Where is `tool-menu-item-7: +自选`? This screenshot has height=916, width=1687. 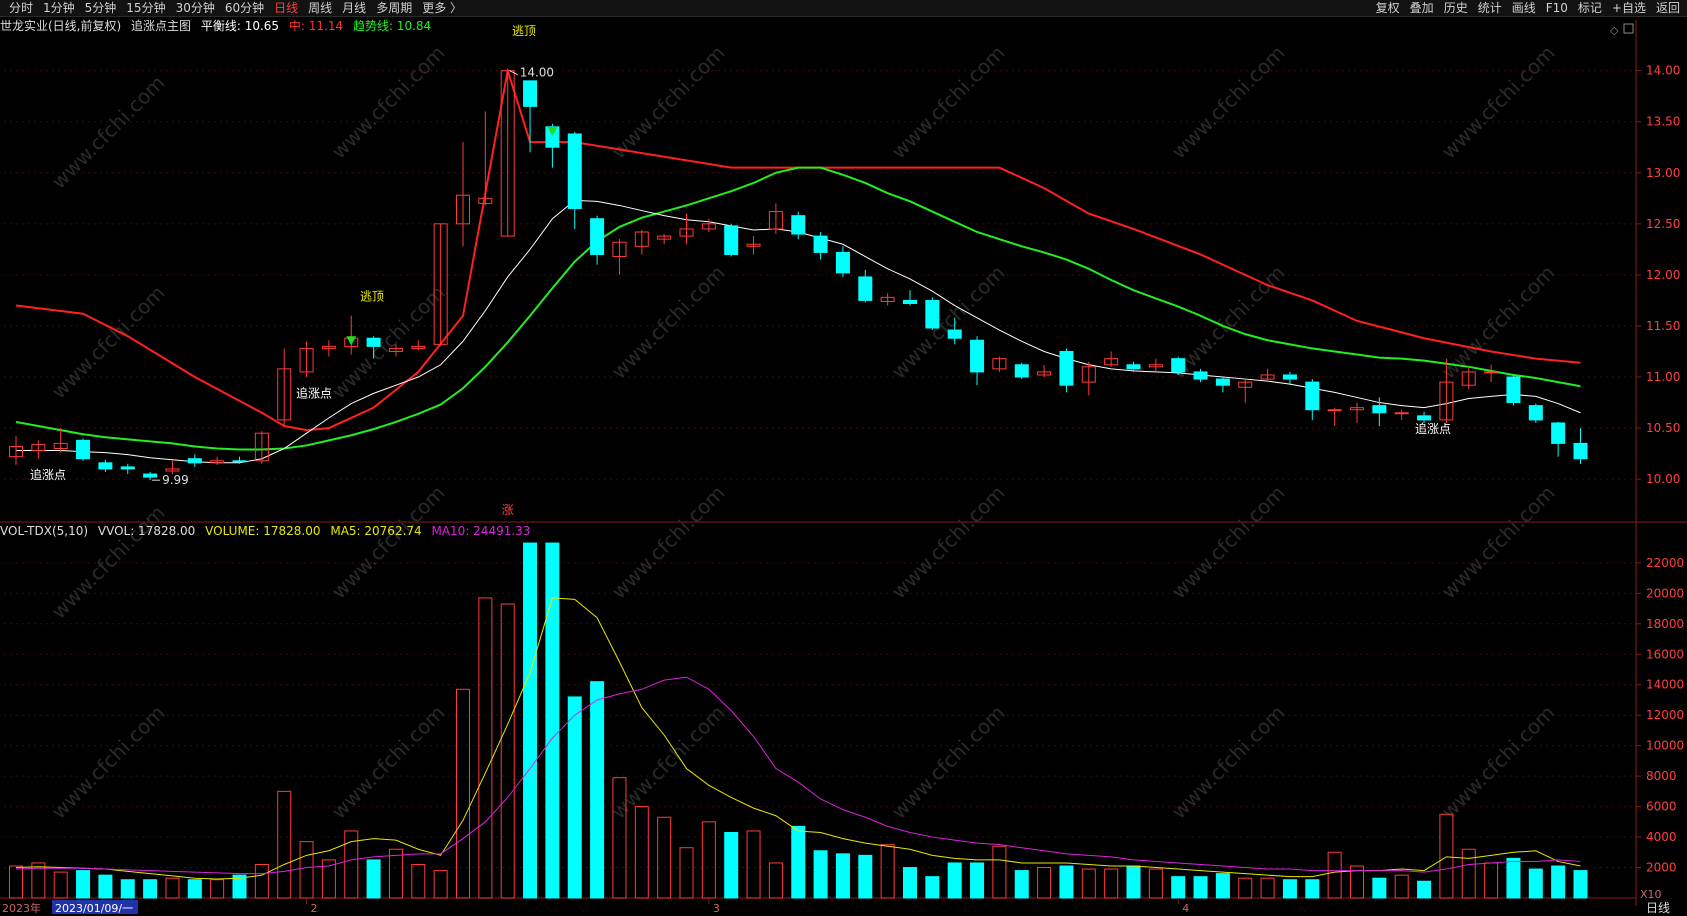 tool-menu-item-7: +自选 is located at coordinates (1628, 8).